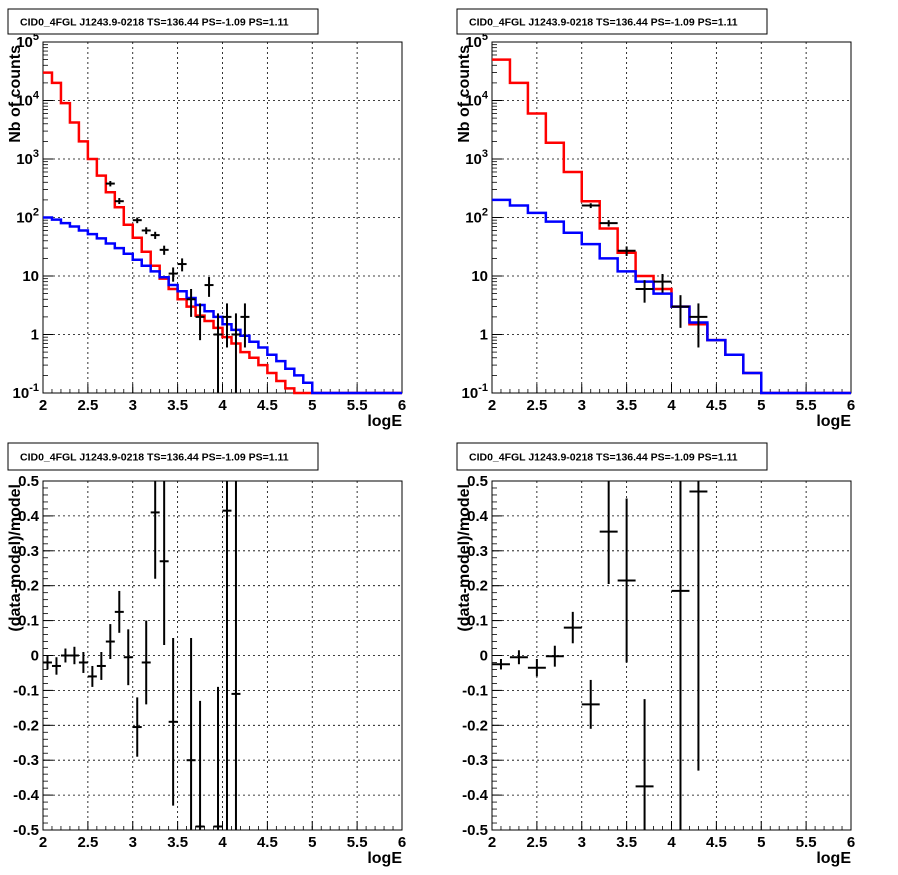  Describe the element at coordinates (28, 481) in the screenshot. I see `y-tick-label: 0.5` at that location.